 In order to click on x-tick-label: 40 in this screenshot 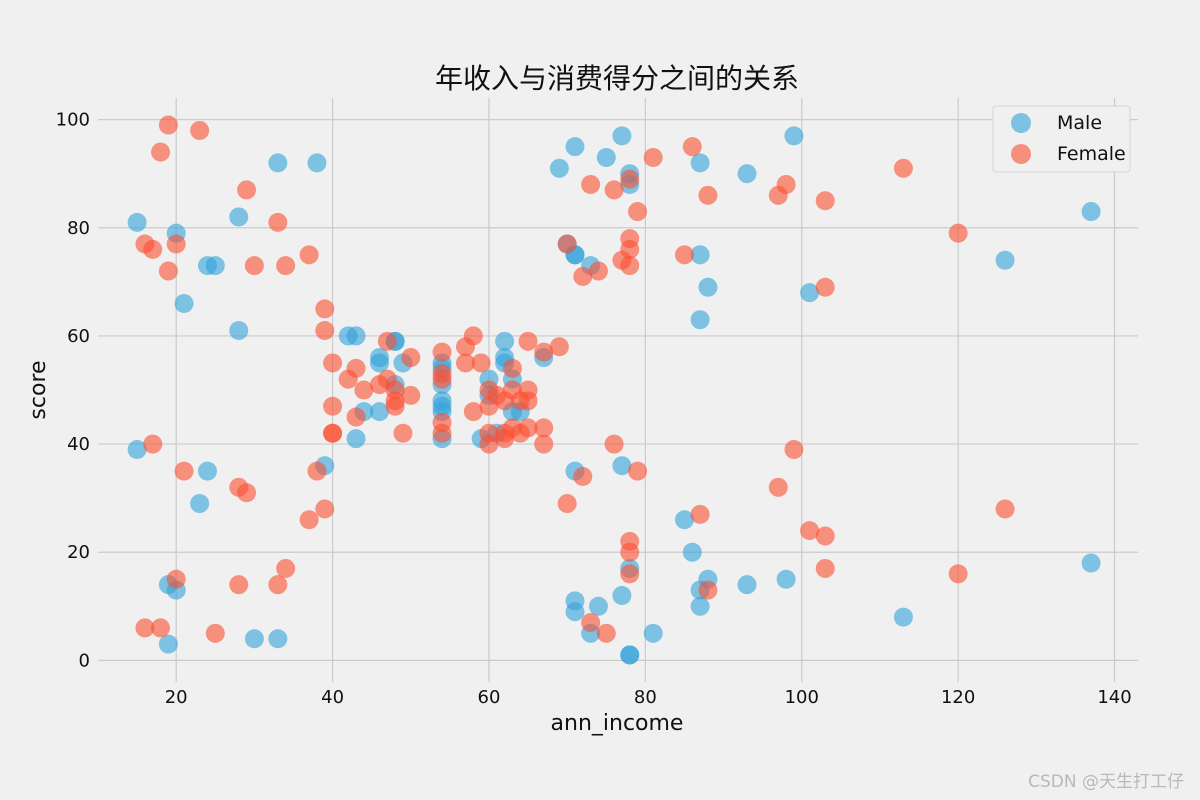, I will do `click(332, 697)`.